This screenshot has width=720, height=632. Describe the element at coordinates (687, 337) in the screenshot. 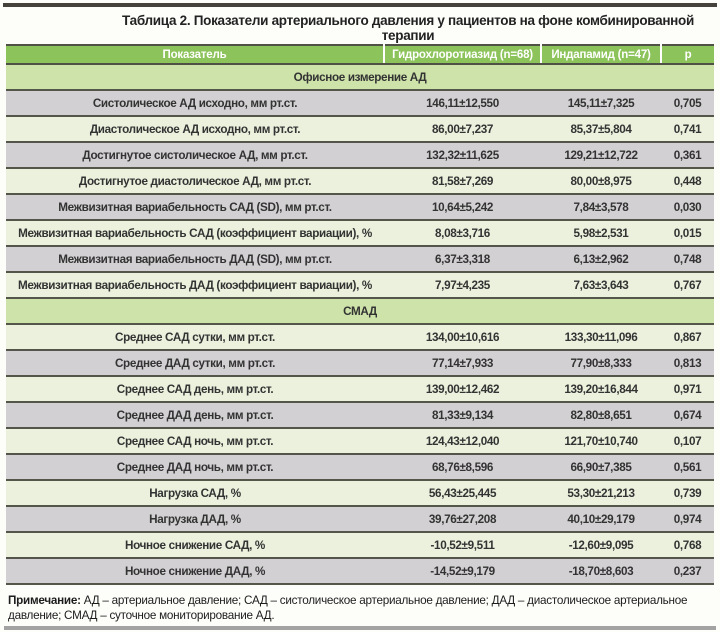

I see `p-value: 0,867` at that location.